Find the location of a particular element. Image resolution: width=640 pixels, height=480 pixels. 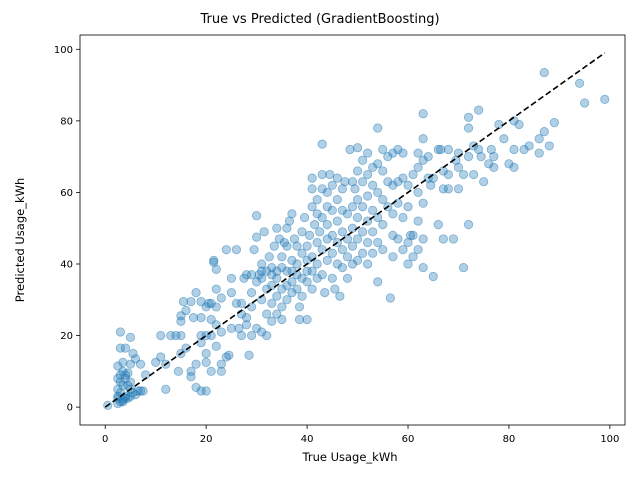

y-tick-label: 20 is located at coordinates (66, 336).